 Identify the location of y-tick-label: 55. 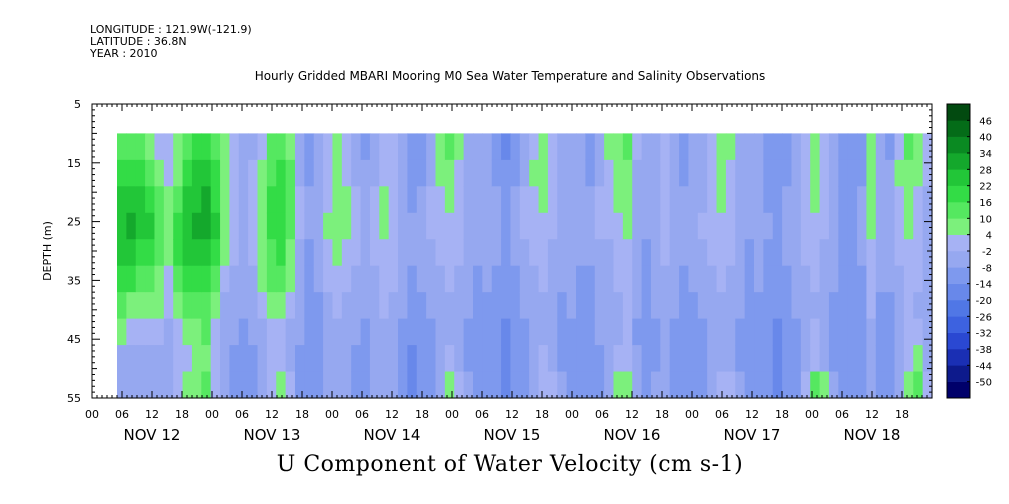
(74, 398).